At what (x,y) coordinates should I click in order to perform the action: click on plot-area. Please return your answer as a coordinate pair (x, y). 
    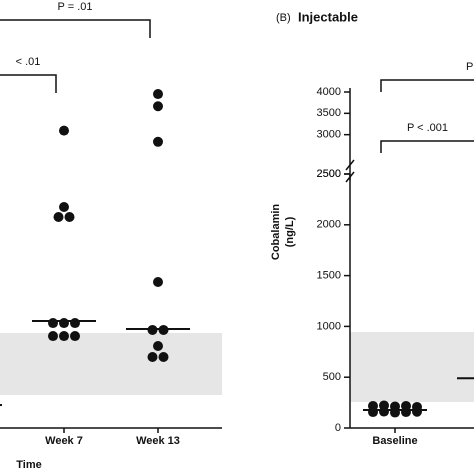
    Looking at the image, I should click on (418, 397).